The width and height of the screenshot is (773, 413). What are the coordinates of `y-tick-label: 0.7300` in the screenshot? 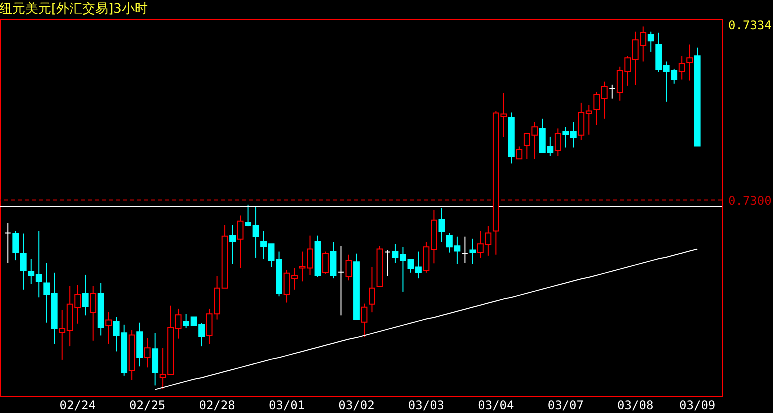 It's located at (750, 201).